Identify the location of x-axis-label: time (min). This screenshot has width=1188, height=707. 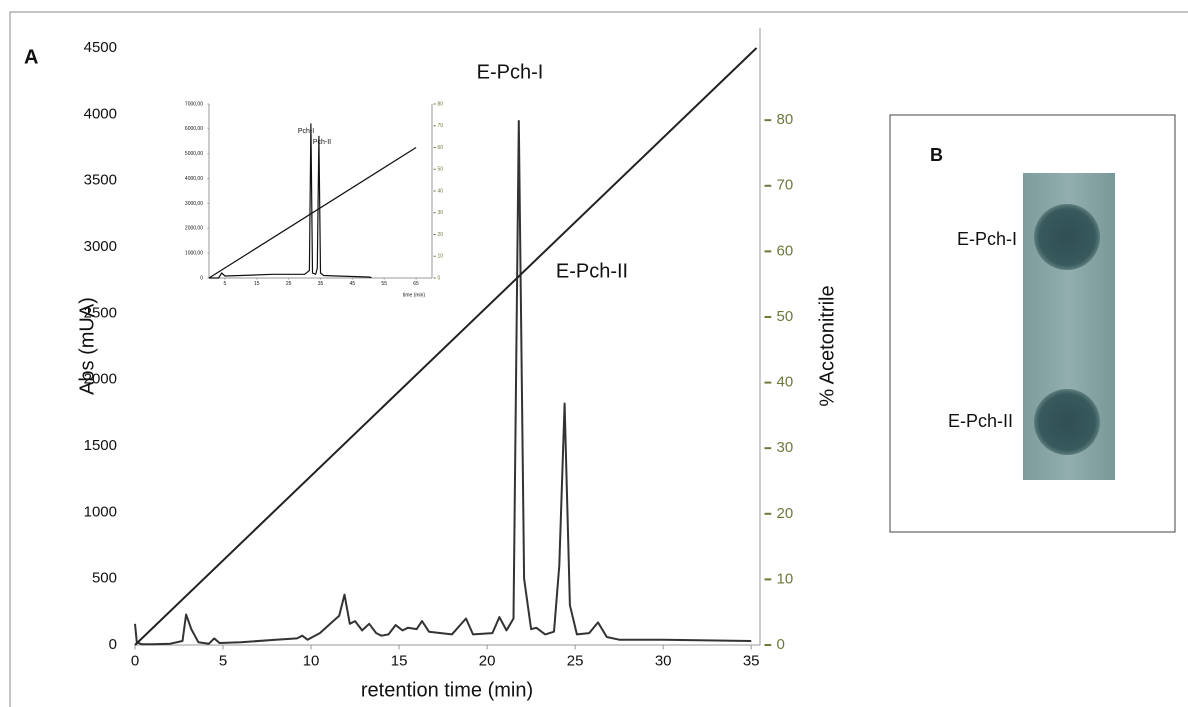
(414, 295).